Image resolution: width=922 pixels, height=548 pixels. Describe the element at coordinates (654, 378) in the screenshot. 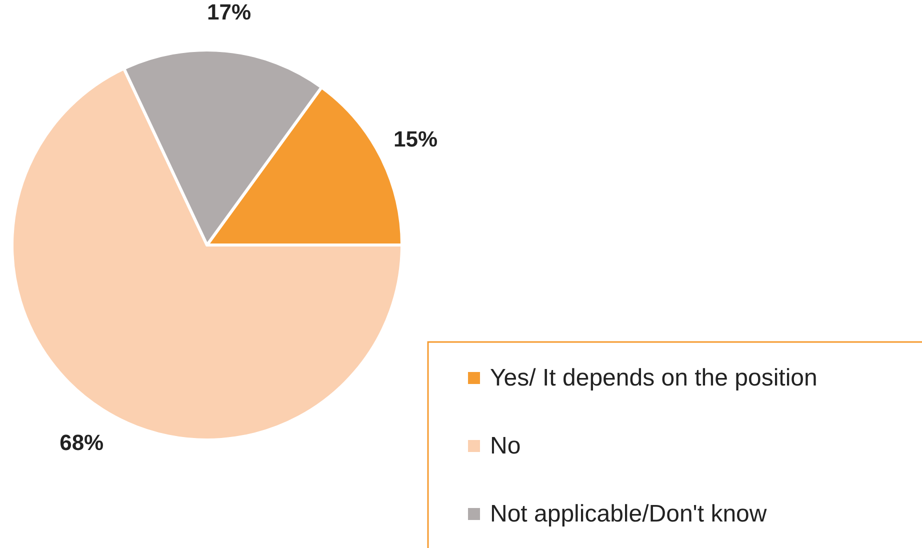

I see `legend-label: Yes/ It depends on the position` at that location.